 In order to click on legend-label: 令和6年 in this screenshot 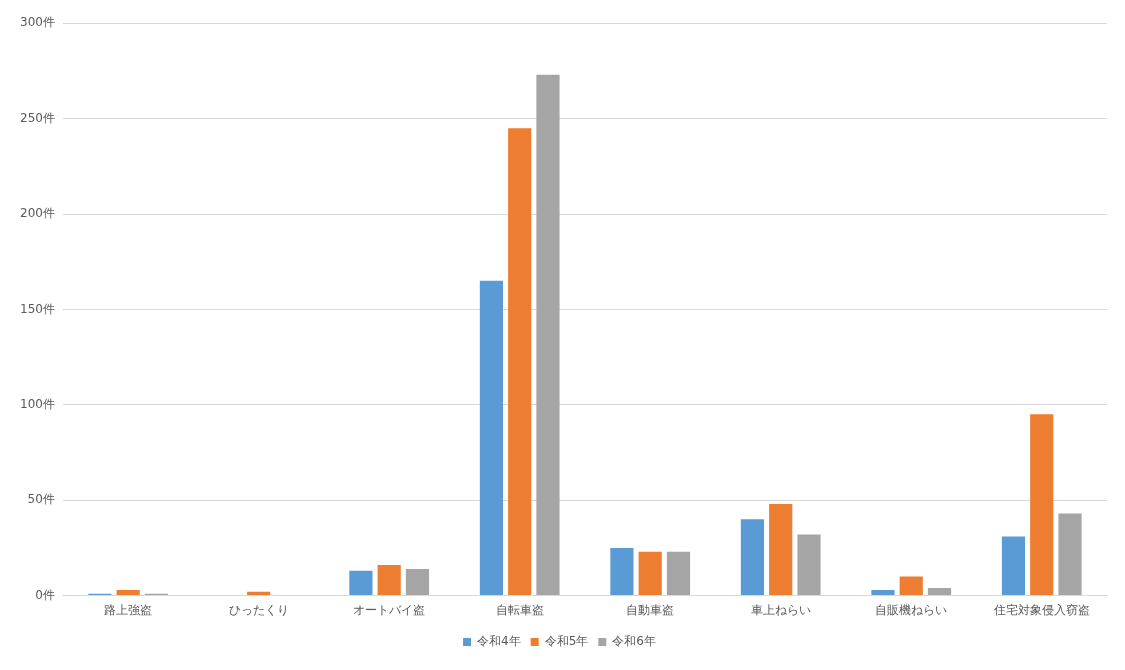, I will do `click(634, 641)`.